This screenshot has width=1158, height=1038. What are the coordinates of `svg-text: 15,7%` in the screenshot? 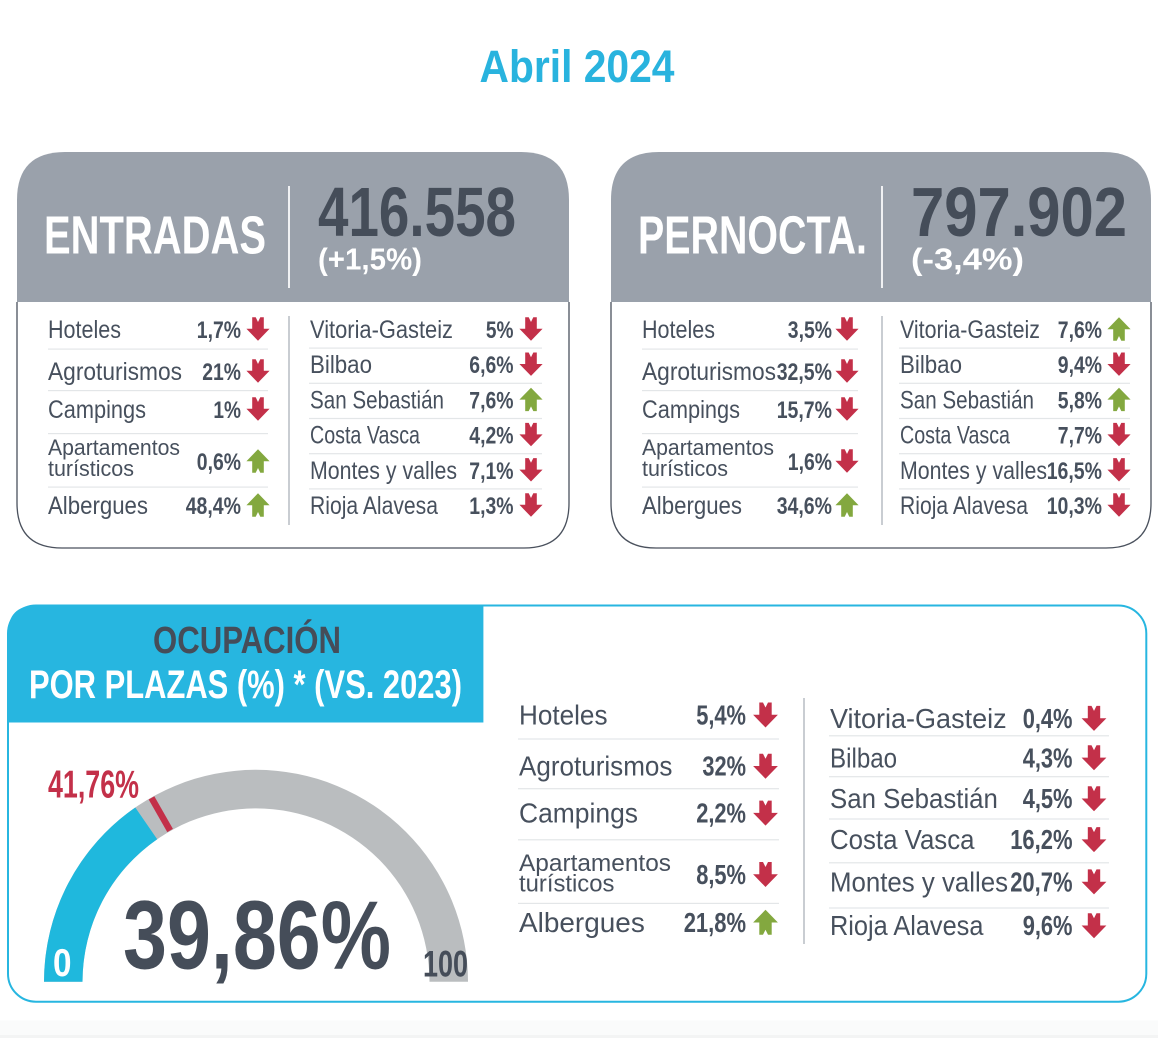 It's located at (804, 410).